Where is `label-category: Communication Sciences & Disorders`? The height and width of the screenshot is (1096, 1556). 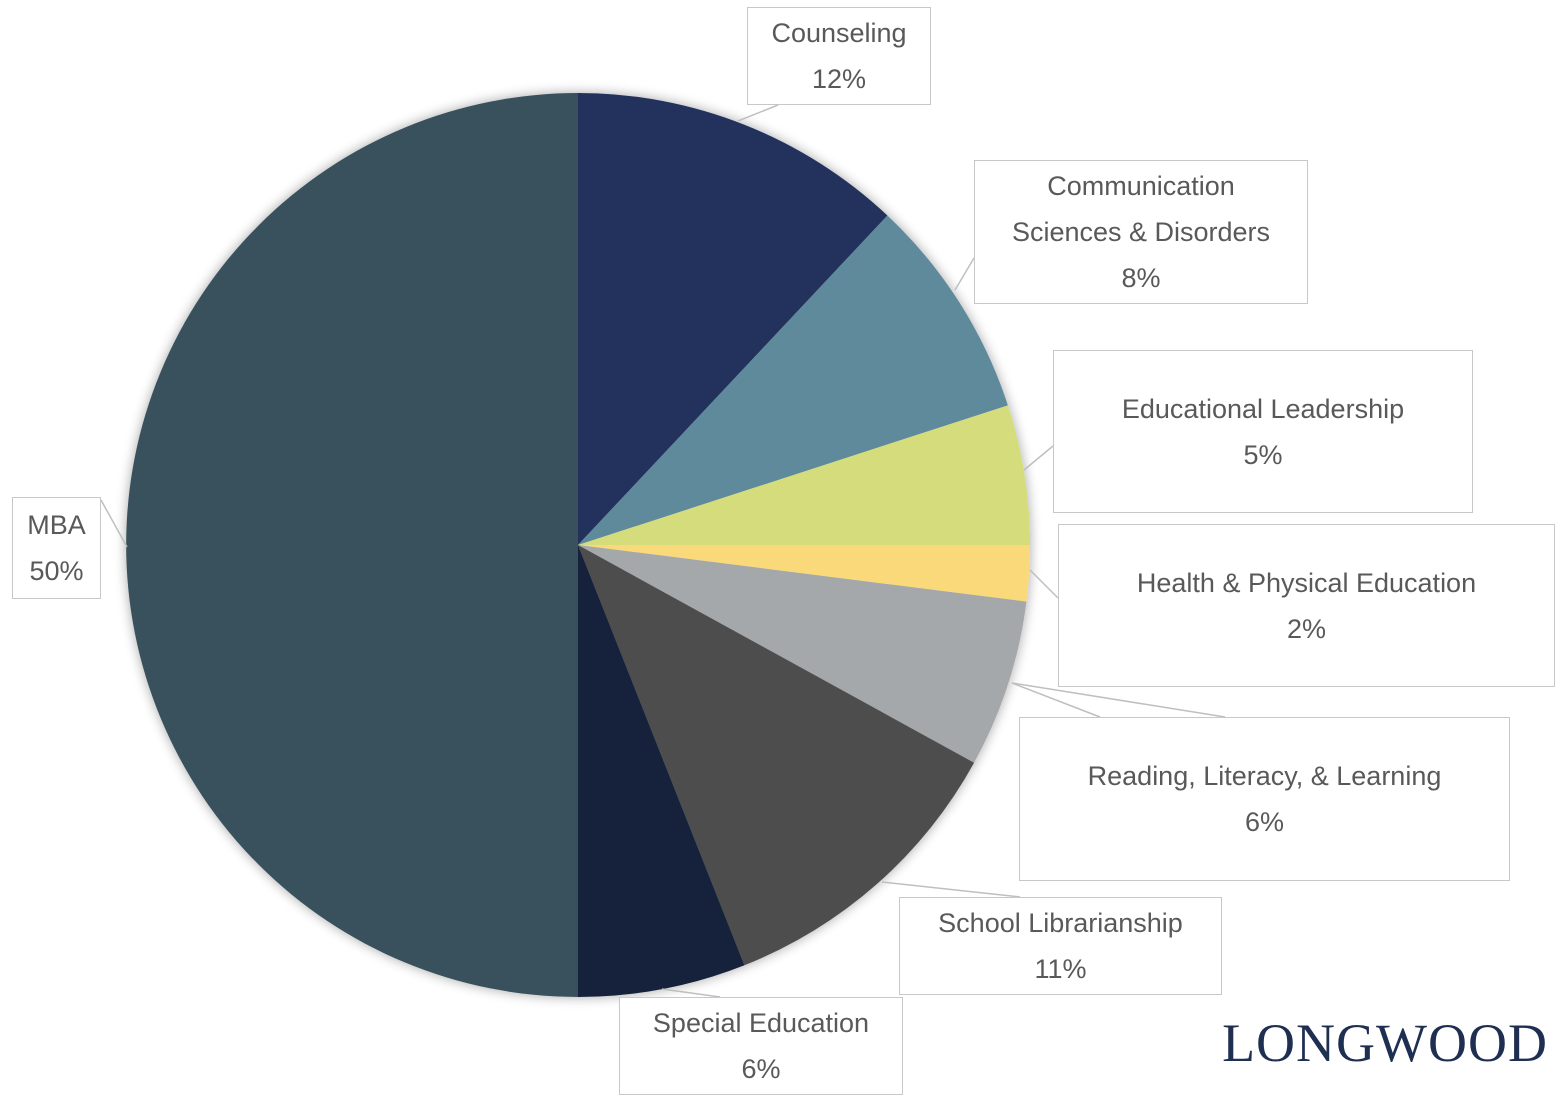
label-category: Communication Sciences & Disorders is located at coordinates (1141, 209).